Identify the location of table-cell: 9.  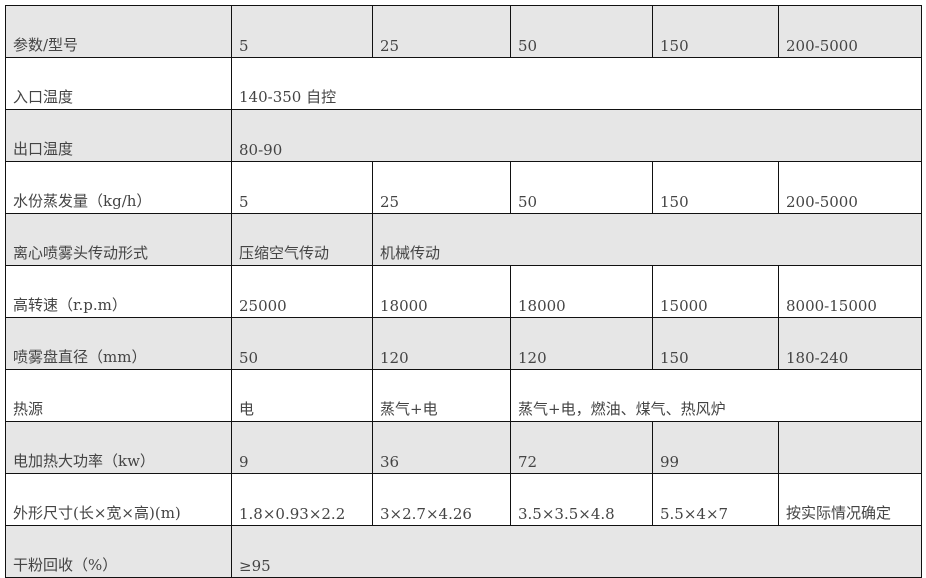
(302, 447).